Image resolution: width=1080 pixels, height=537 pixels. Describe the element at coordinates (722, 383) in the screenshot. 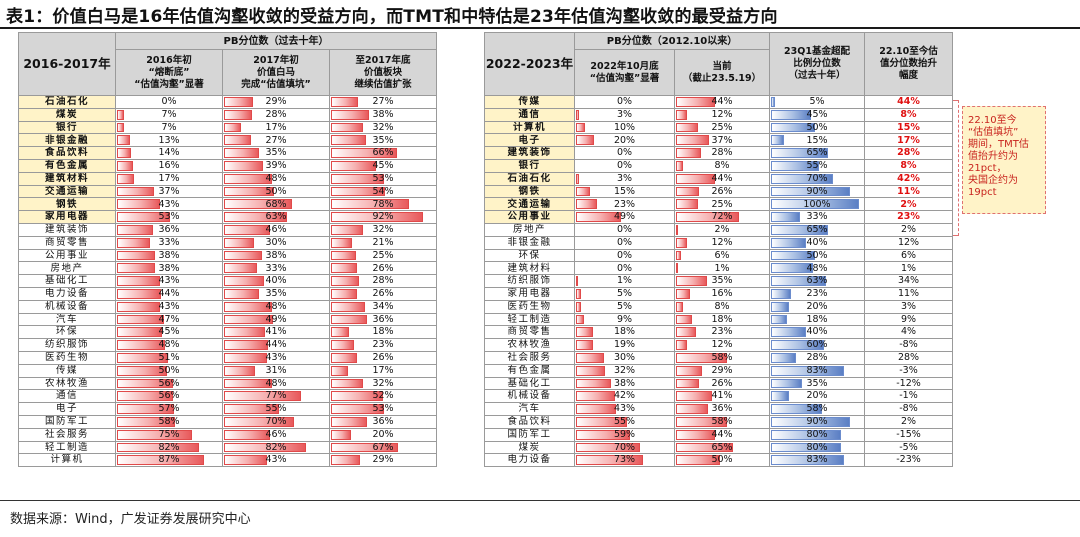

I see `right-pb-current-value: 26%` at that location.